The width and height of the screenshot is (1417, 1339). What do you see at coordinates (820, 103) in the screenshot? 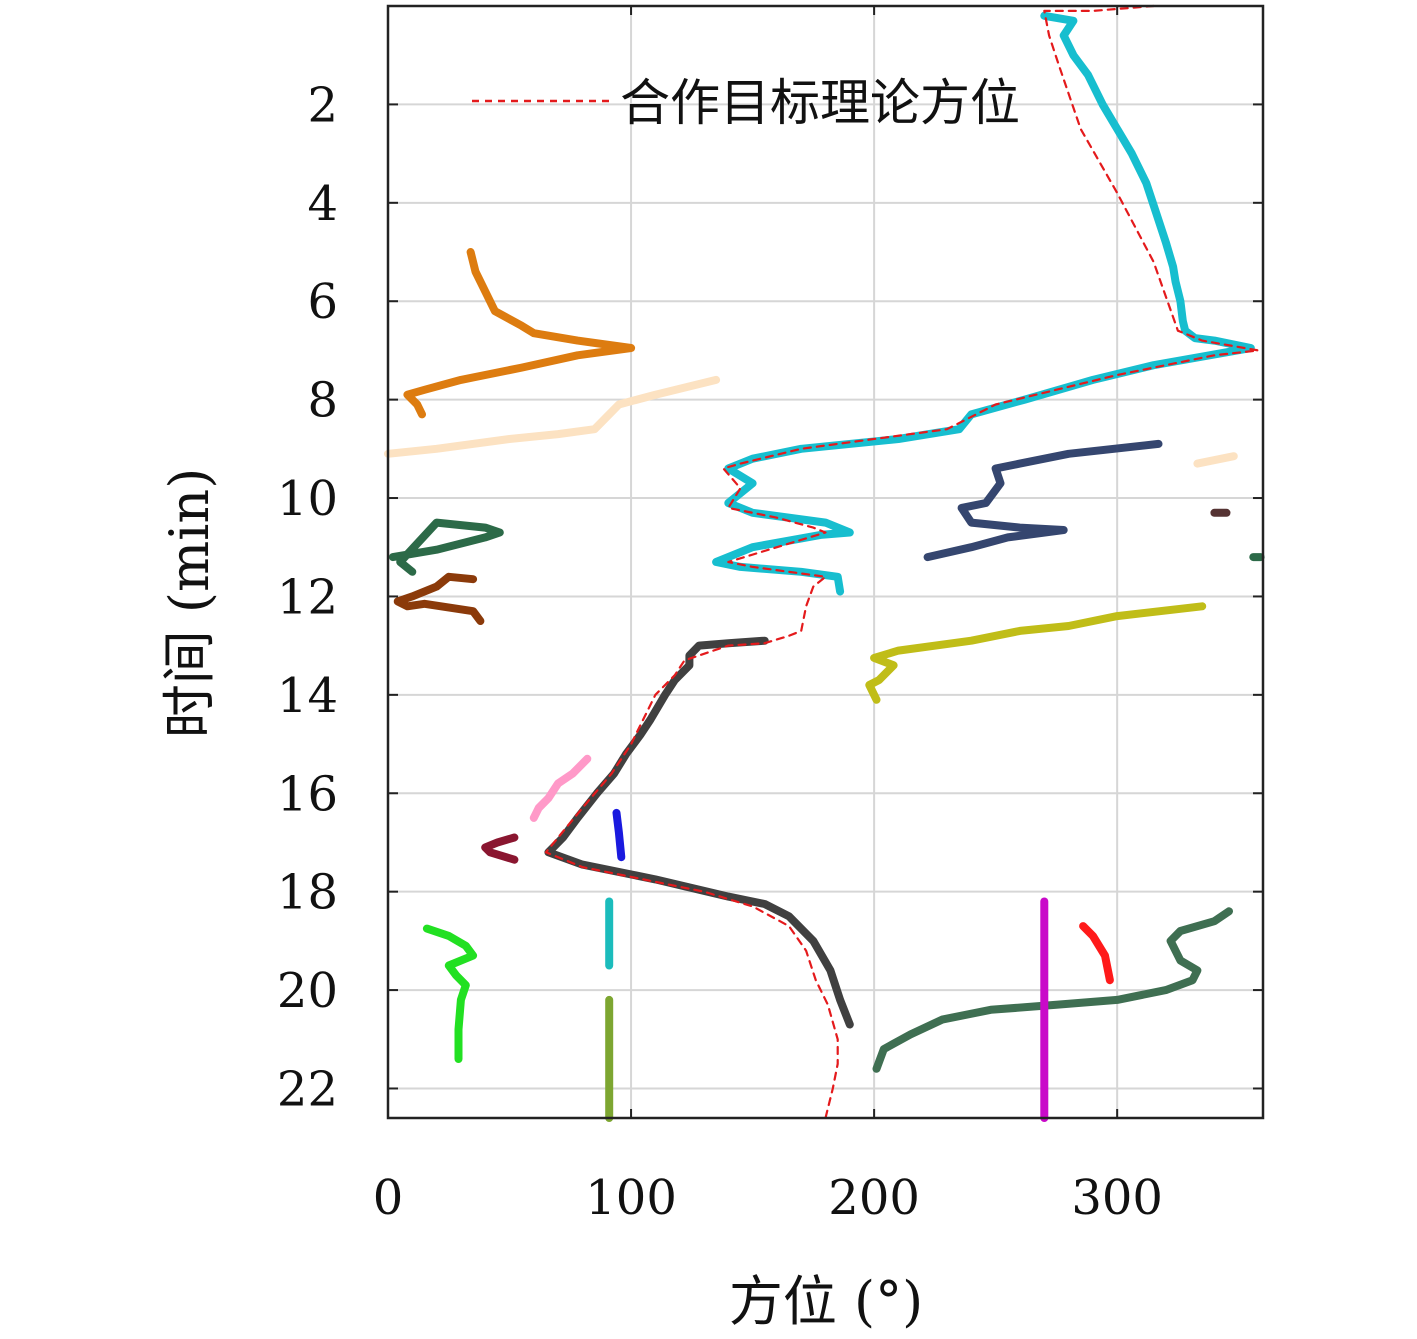
I see `legend-label: 合作目标理论方位` at bounding box center [820, 103].